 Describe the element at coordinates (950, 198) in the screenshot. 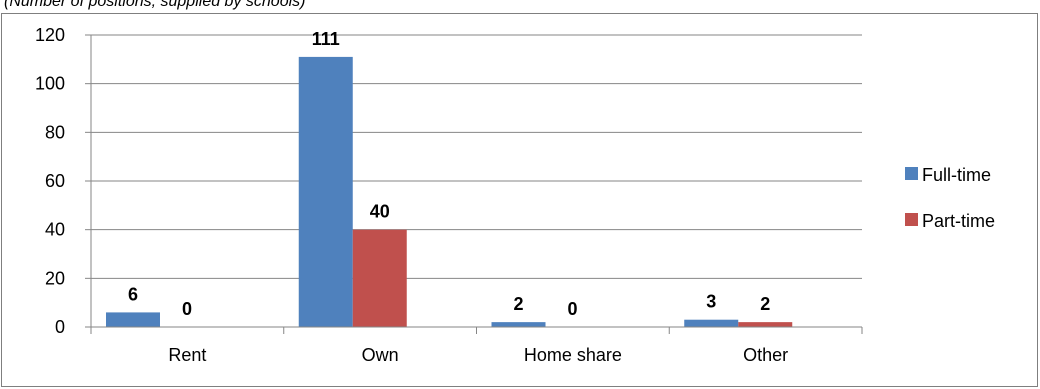

I see `legend: Full-time Part-time` at that location.